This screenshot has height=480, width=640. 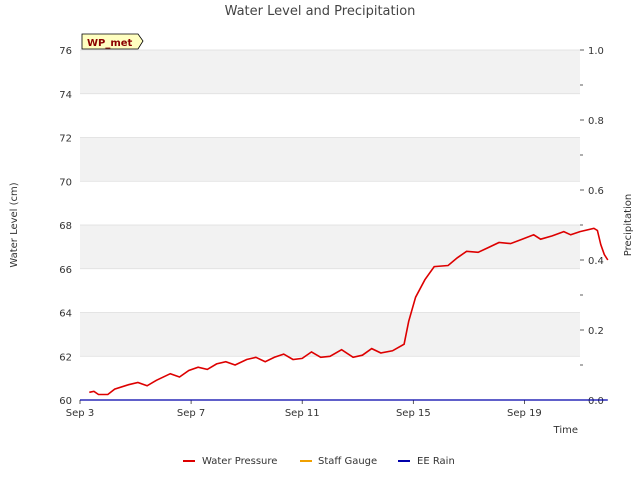 I want to click on site-badge: WP_met, so click(x=112, y=41).